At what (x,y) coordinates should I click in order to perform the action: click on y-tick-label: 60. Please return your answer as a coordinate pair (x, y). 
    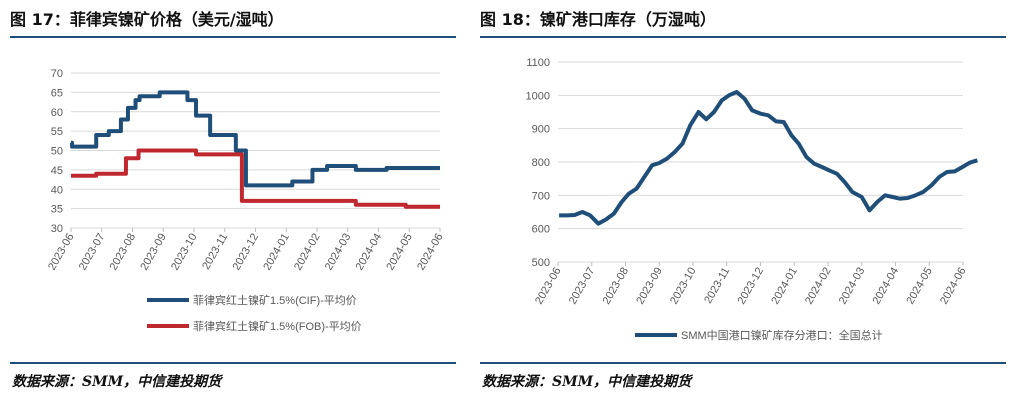
    Looking at the image, I should click on (57, 113).